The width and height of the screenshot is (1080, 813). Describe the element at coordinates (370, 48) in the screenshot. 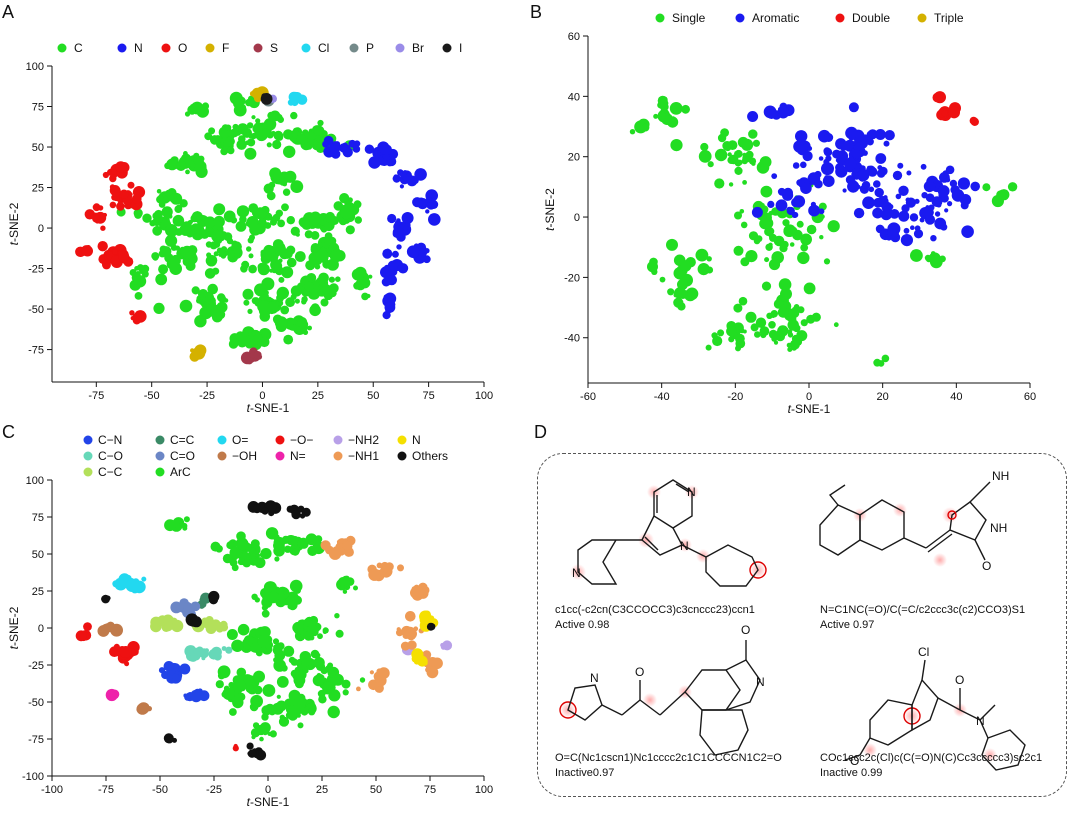

I see `legend-label: P` at that location.